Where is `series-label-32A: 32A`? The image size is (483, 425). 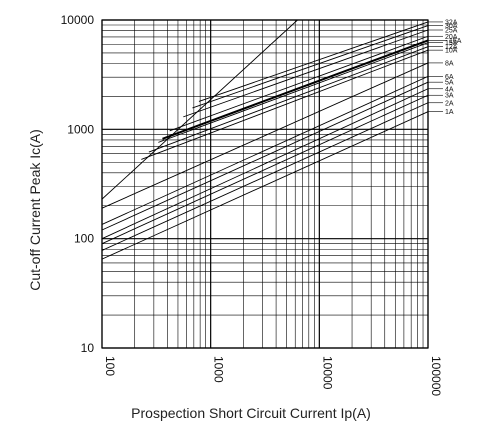 series-label-32A: 32A is located at coordinates (451, 22).